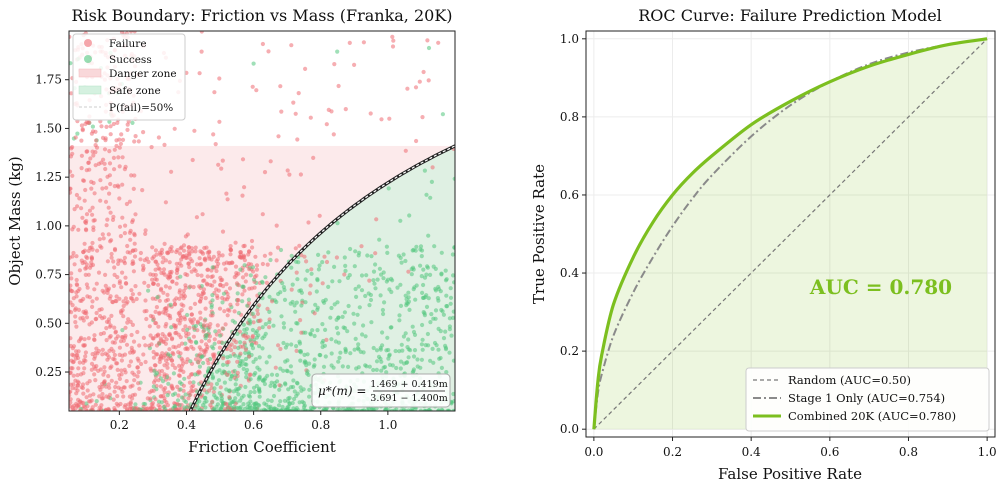 This screenshot has height=488, width=1001. What do you see at coordinates (129, 77) in the screenshot?
I see `legend-box` at bounding box center [129, 77].